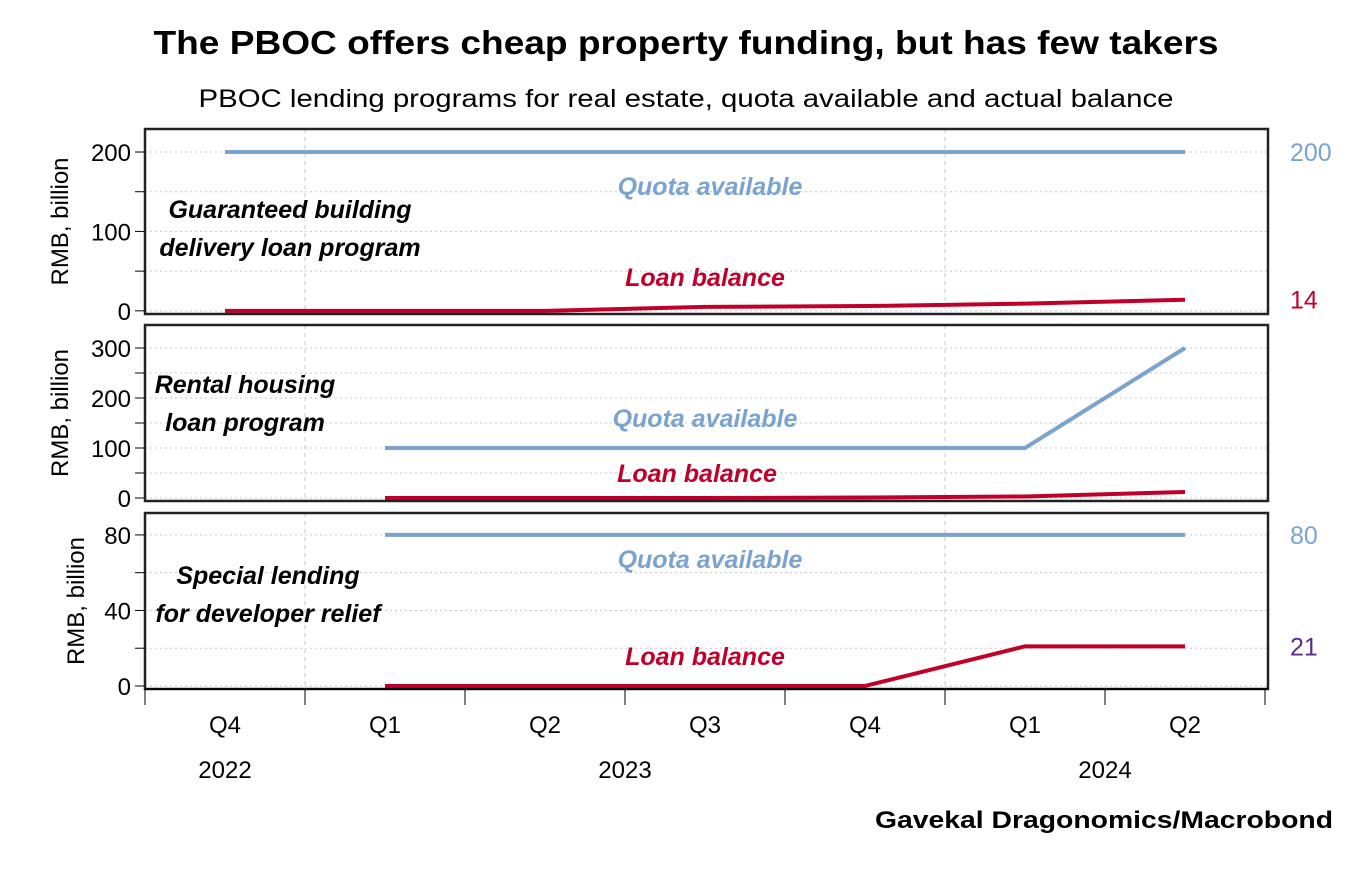 The width and height of the screenshot is (1371, 871). I want to click on panel-annotation: for developer relief, so click(269, 614).